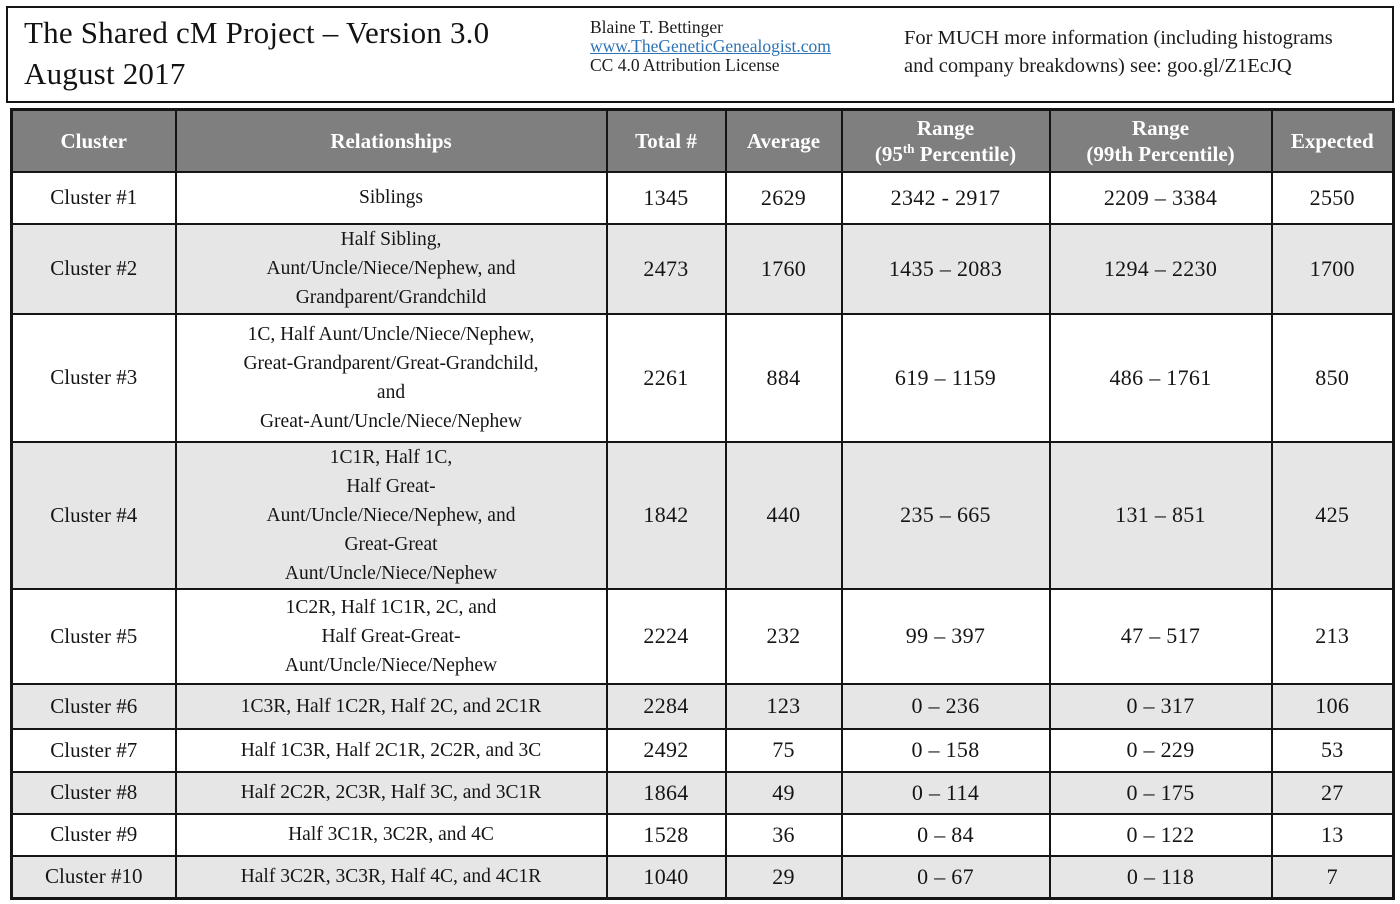 The height and width of the screenshot is (904, 1400). Describe the element at coordinates (666, 377) in the screenshot. I see `cell-total: 2261` at that location.